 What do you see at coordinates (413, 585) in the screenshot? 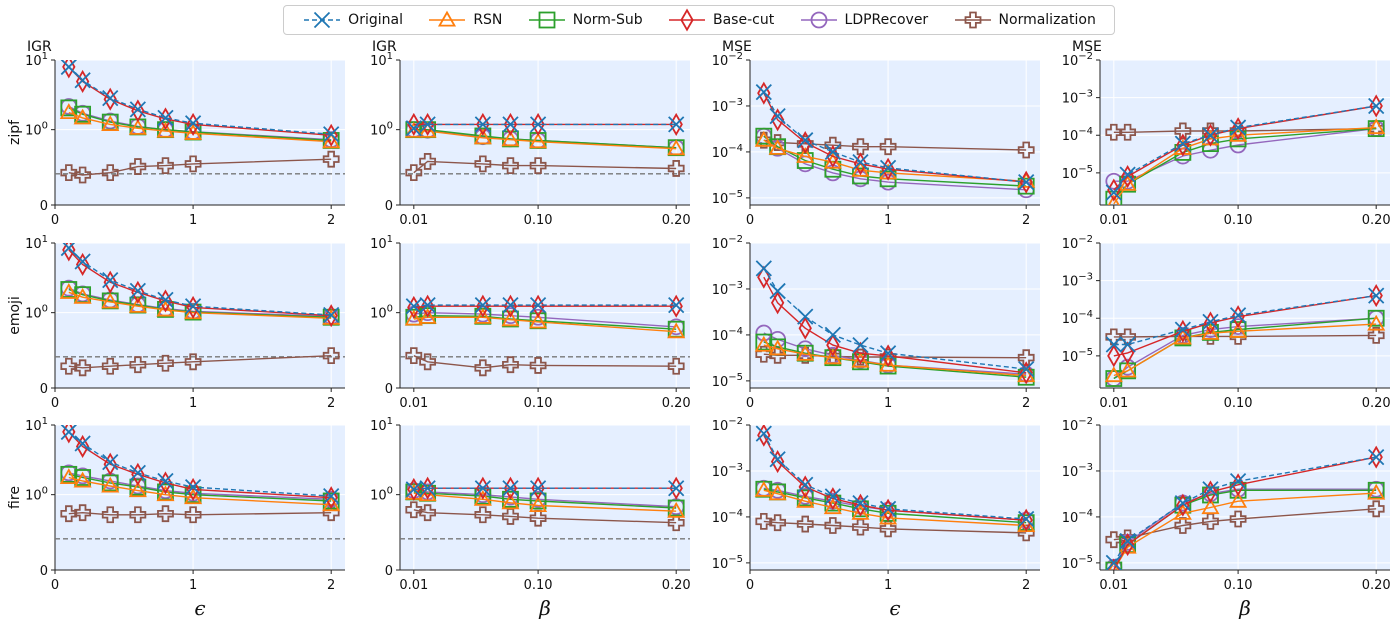
I see `x-tick-label: 0.01` at bounding box center [413, 585].